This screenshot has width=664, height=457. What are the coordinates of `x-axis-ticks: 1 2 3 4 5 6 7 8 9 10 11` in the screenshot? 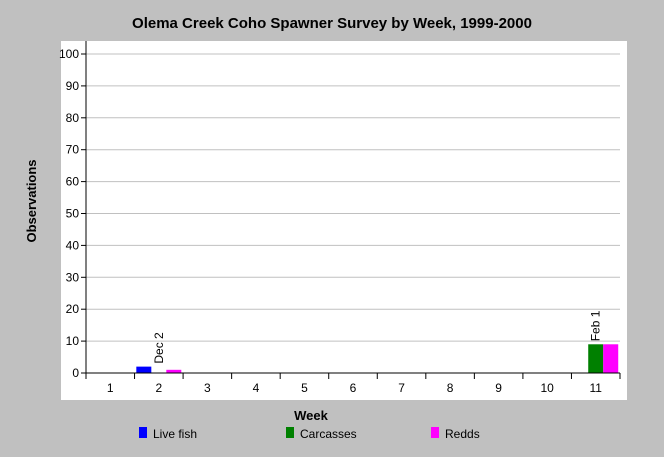 It's located at (353, 384).